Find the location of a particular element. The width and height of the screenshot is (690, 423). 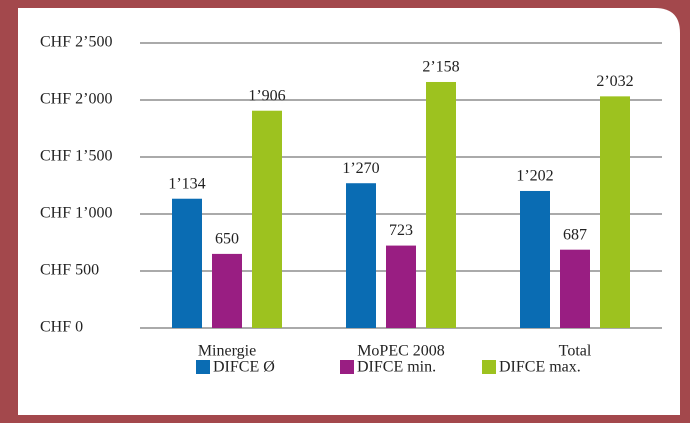

y-tick-label: CHF 0 is located at coordinates (61, 327).